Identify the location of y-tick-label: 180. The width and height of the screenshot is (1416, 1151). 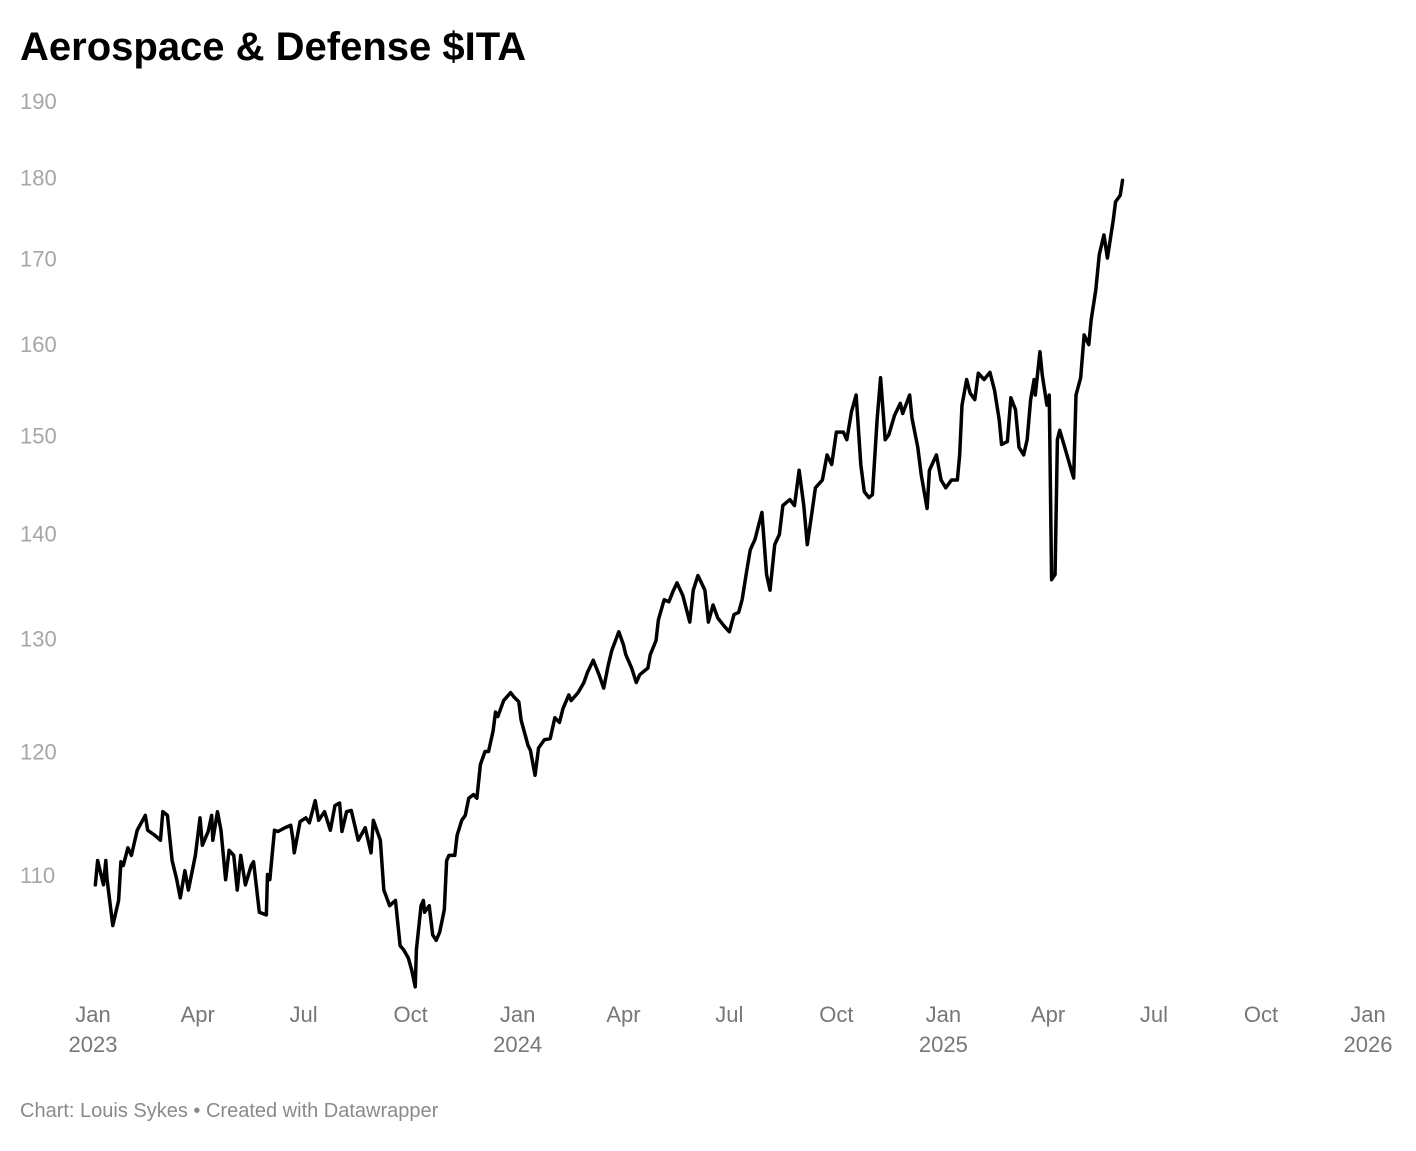
(38, 177).